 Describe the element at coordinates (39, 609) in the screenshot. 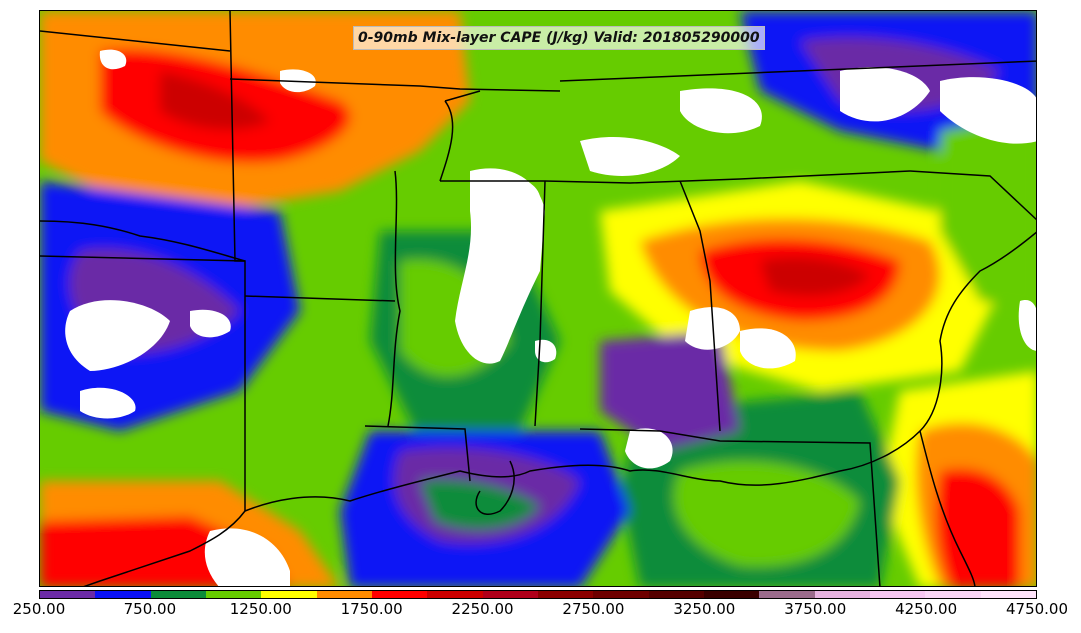

I see `colorbar-tick-label: 250.00` at that location.